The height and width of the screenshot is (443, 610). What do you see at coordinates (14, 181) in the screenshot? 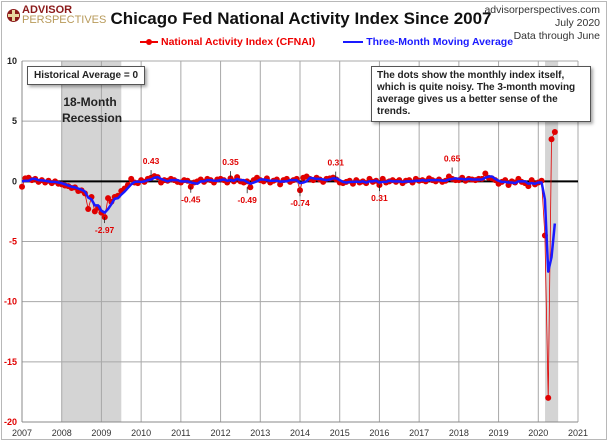
I see `y-tick-label: 0` at bounding box center [14, 181].